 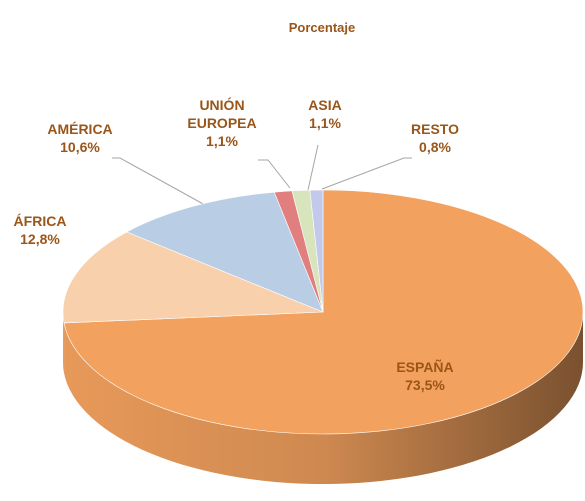 I want to click on data-label: UNIÓN EUROPEA 1,1%, so click(x=222, y=123).